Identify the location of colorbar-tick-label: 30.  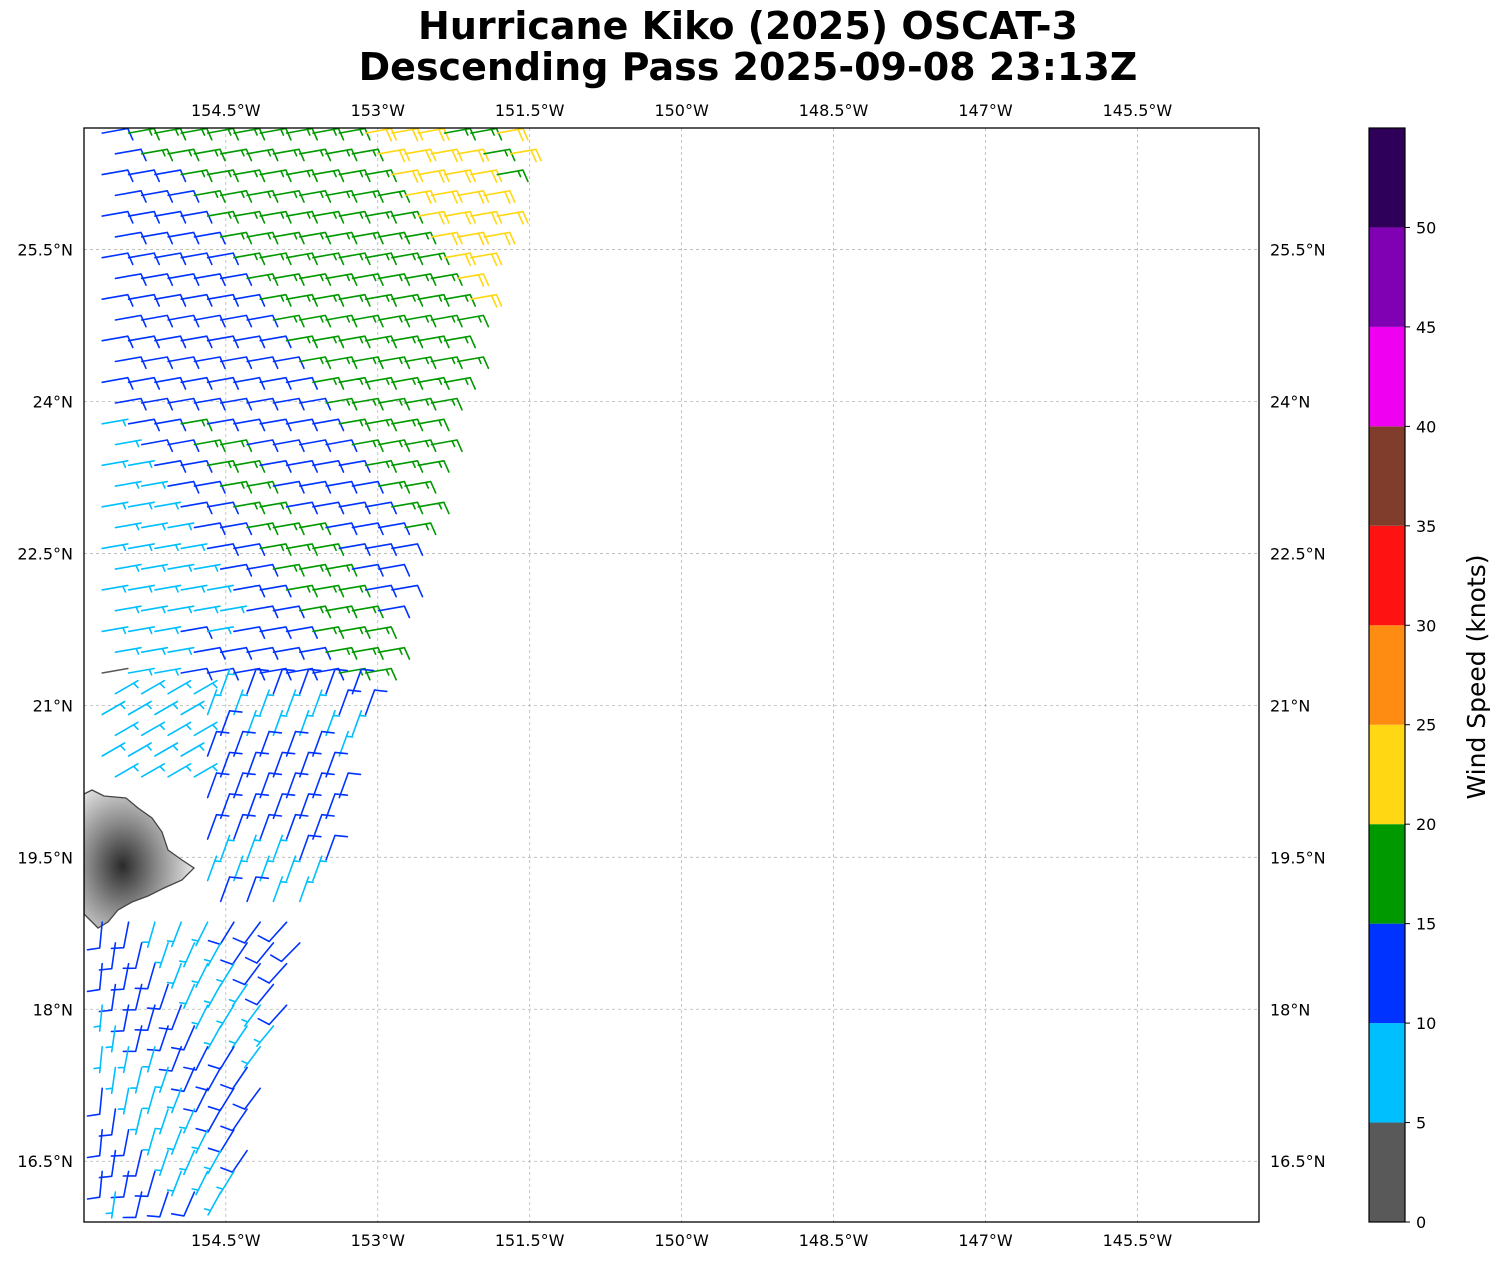
(1426, 625).